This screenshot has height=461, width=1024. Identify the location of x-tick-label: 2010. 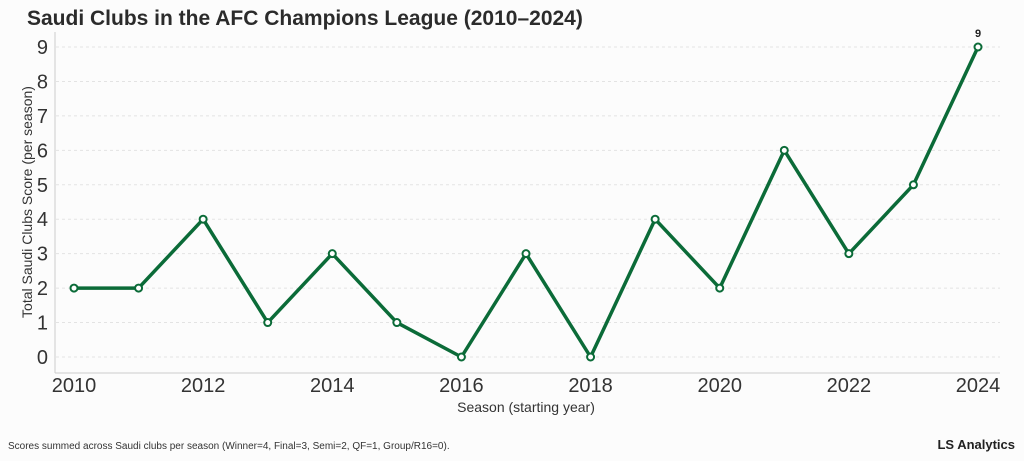
(74, 386).